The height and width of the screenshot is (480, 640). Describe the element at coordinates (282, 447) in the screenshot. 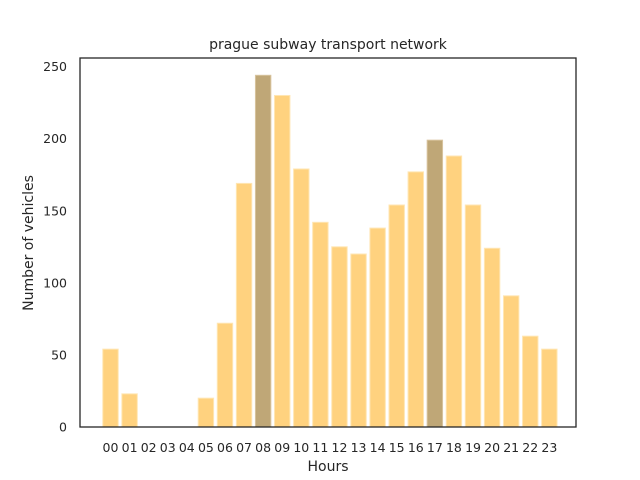

I see `x-tick-label-09: 09` at that location.